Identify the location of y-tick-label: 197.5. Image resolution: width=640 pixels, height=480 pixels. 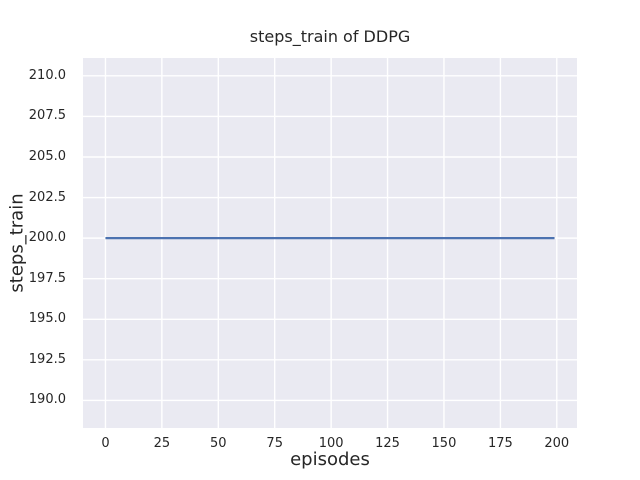
(47, 278).